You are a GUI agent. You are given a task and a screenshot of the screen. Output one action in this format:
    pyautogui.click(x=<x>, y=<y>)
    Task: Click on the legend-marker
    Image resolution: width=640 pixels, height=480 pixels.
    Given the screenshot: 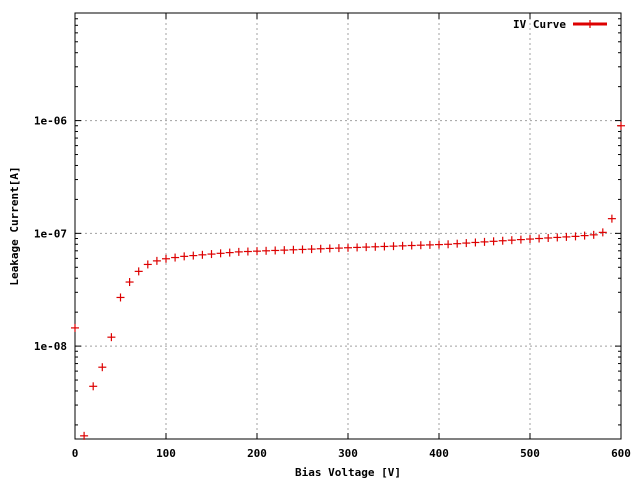 What is the action you would take?
    pyautogui.click(x=590, y=24)
    